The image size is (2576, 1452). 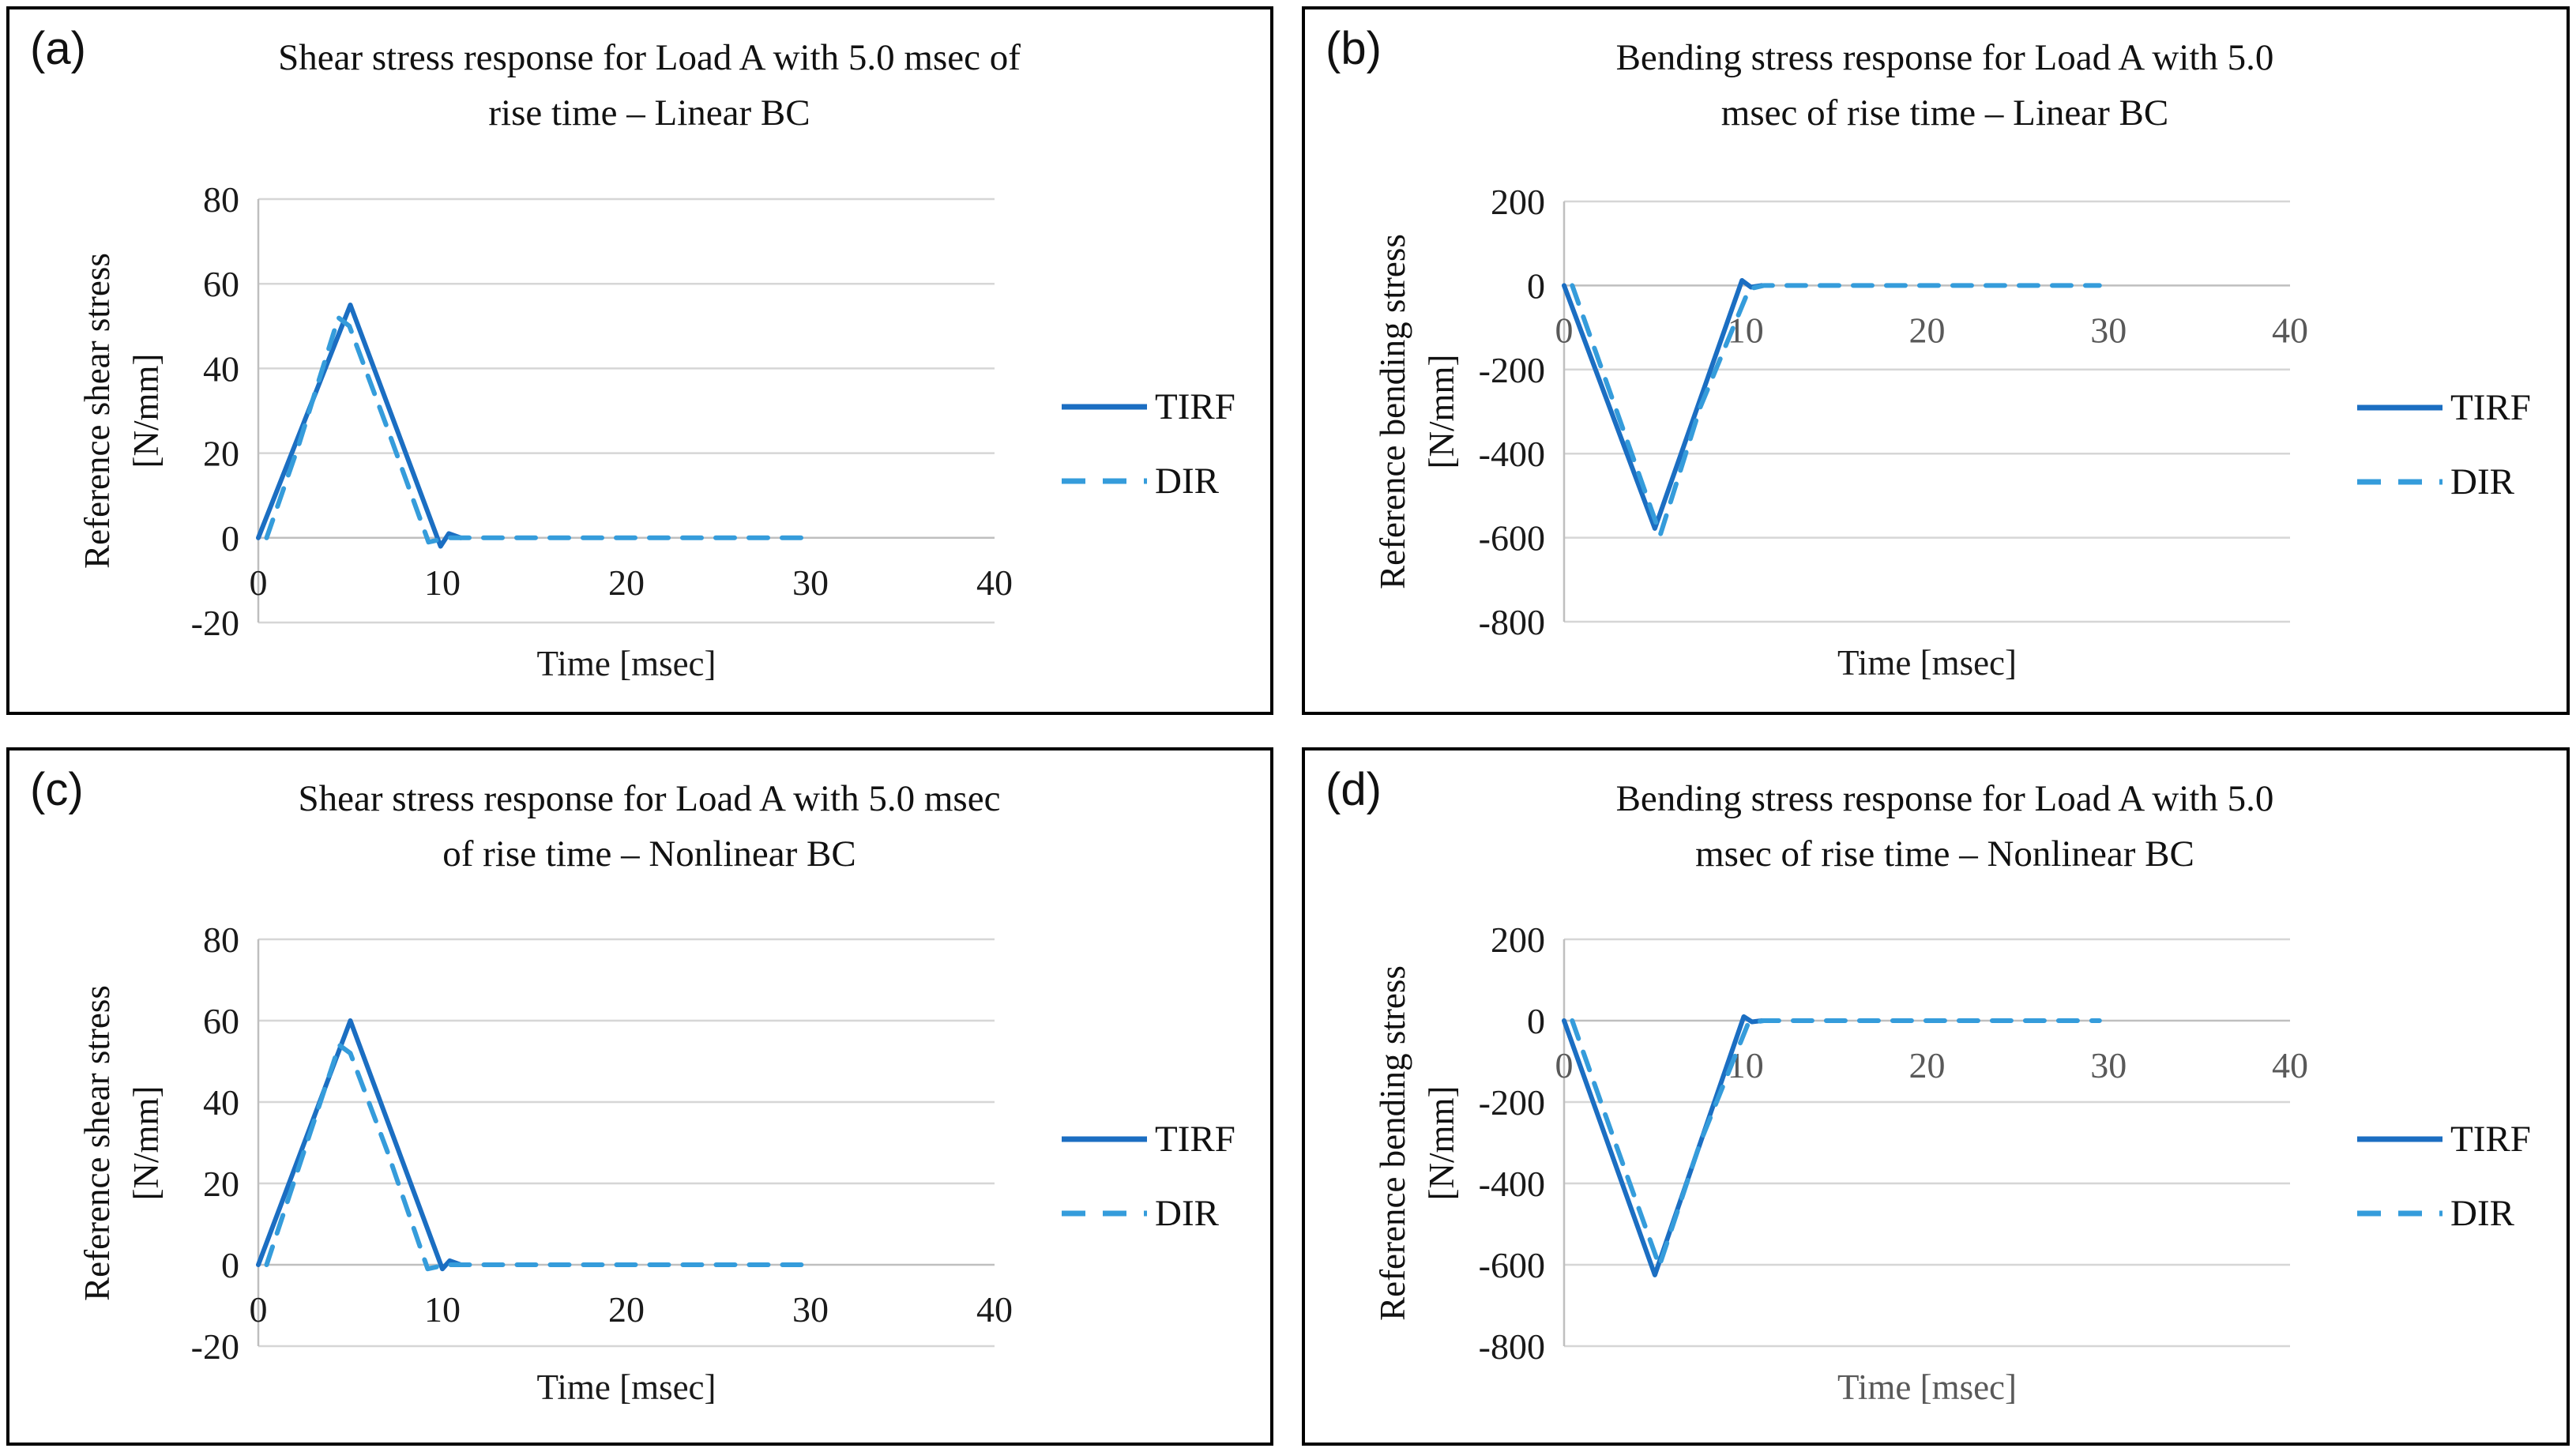 What do you see at coordinates (1928, 1387) in the screenshot?
I see `x-axis-title-d: Time [msec]` at bounding box center [1928, 1387].